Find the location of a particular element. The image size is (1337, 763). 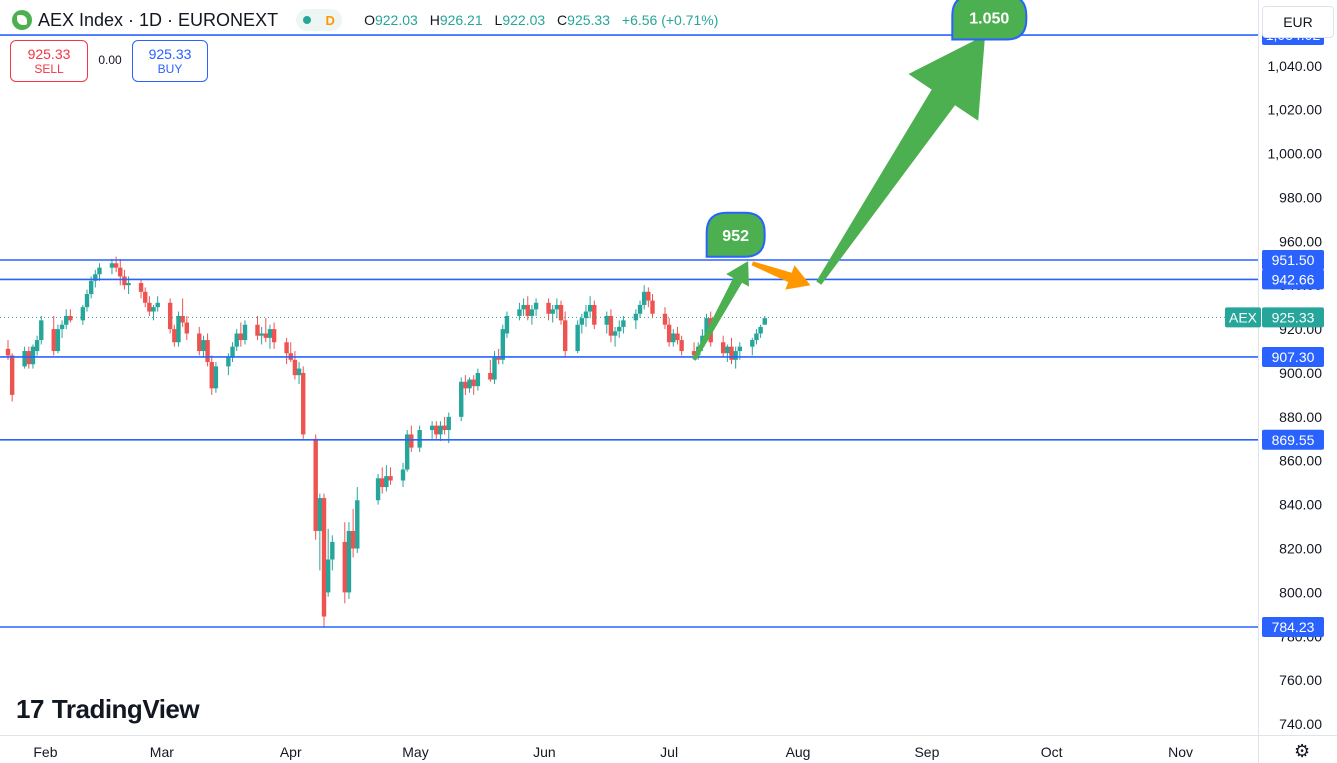

level-price-label: 907.30 is located at coordinates (1293, 357).